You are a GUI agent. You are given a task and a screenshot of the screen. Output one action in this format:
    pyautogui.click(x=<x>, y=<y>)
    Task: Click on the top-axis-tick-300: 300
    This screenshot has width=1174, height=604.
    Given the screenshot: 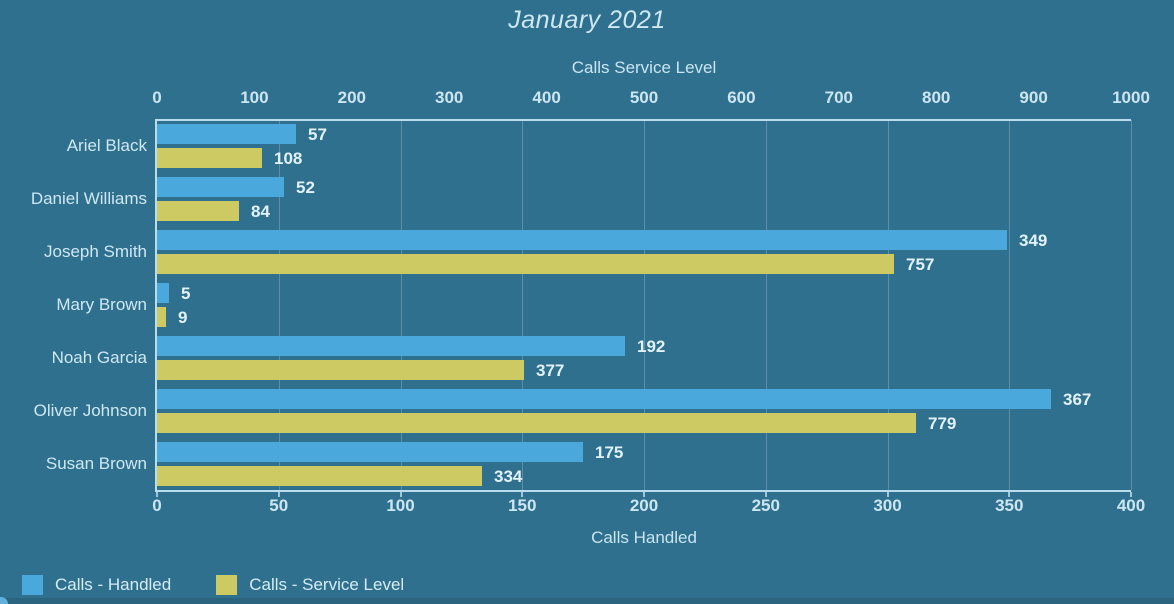 What is the action you would take?
    pyautogui.click(x=449, y=97)
    